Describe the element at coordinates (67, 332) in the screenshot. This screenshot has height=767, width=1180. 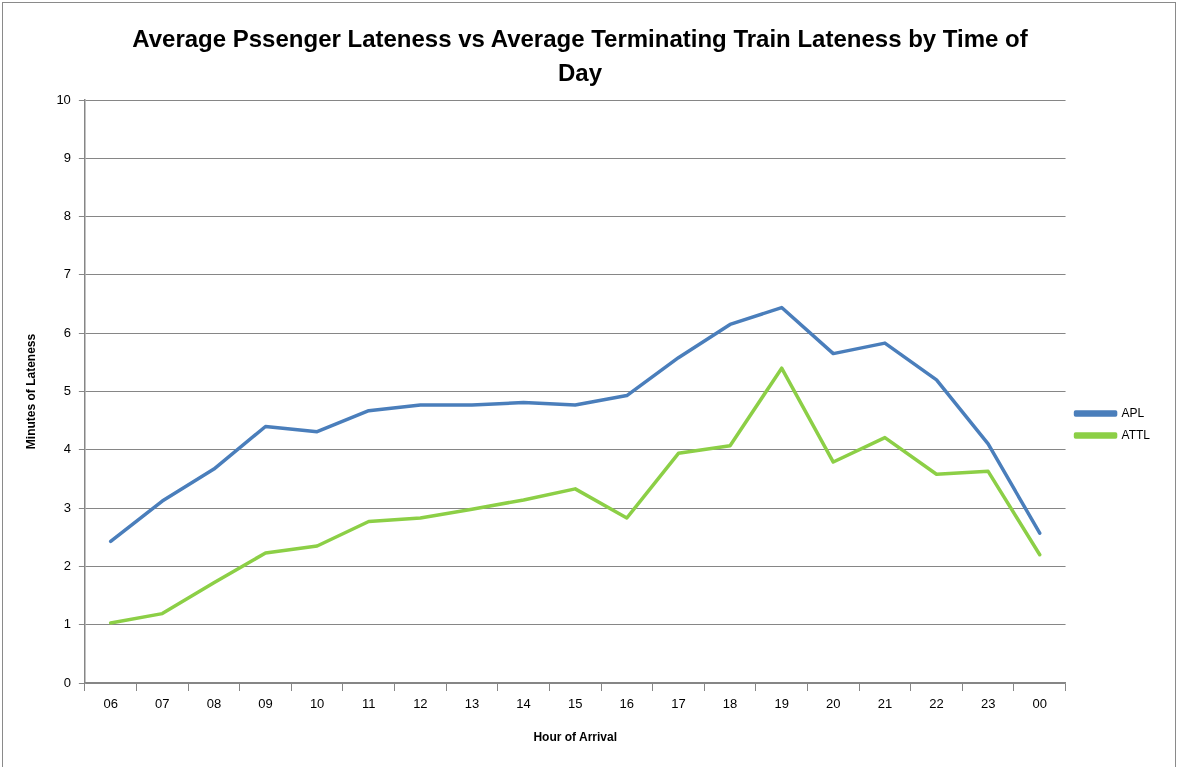
I see `y-tick-label: 6` at that location.